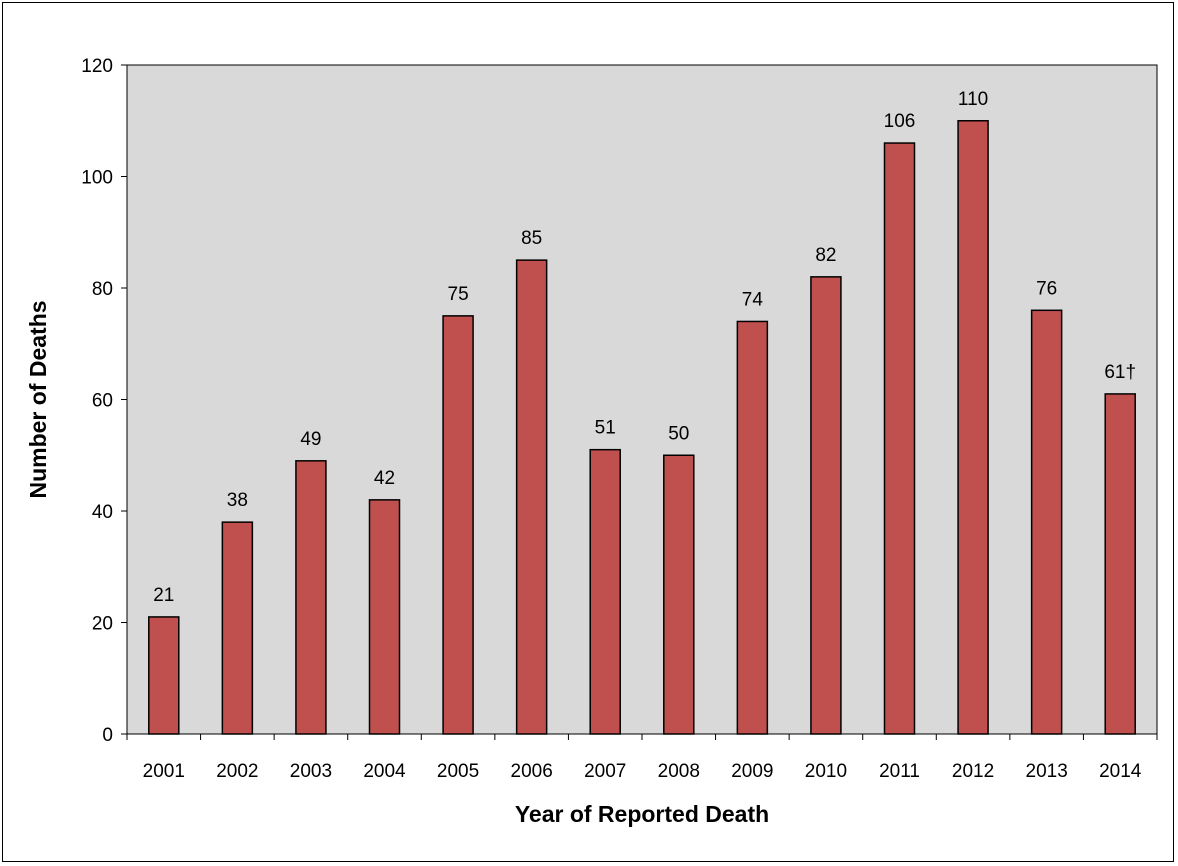  What do you see at coordinates (973, 427) in the screenshot?
I see `bar-2012` at bounding box center [973, 427].